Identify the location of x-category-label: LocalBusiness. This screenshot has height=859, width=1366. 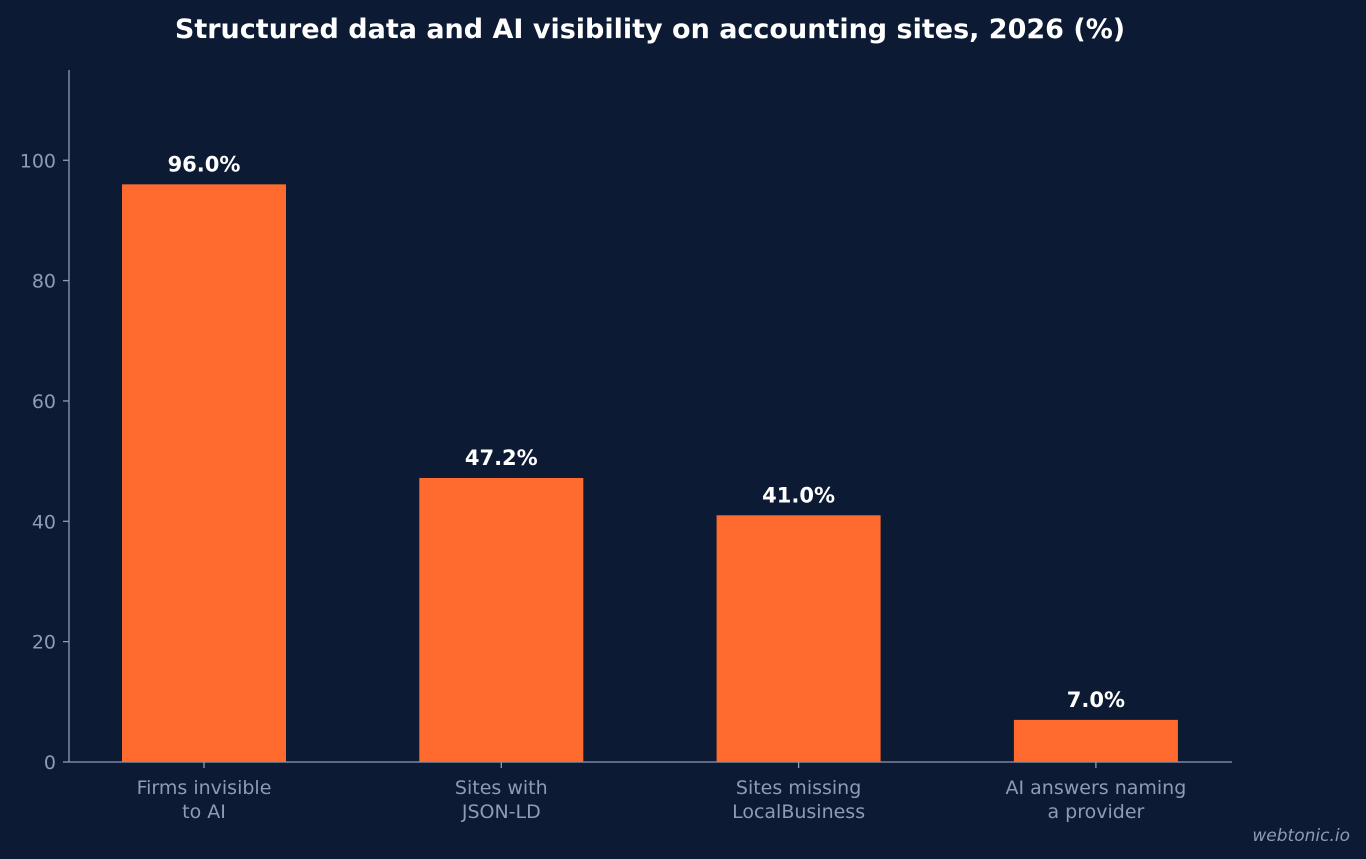
(798, 812).